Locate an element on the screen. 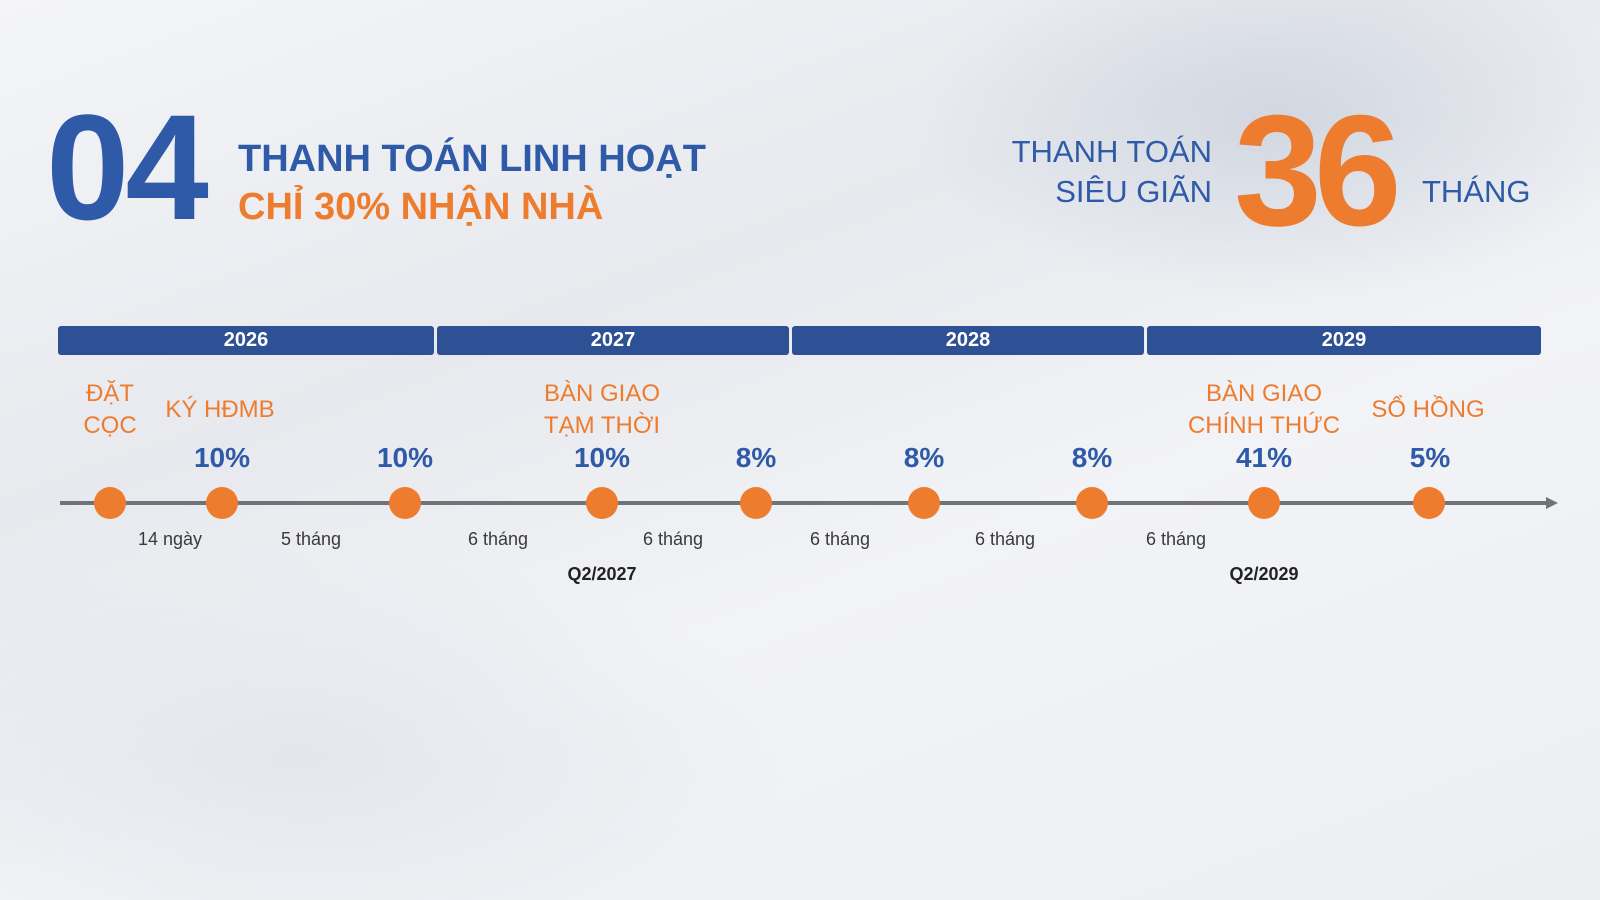 This screenshot has width=1600, height=900. payment-percent-8: 5% is located at coordinates (1430, 457).